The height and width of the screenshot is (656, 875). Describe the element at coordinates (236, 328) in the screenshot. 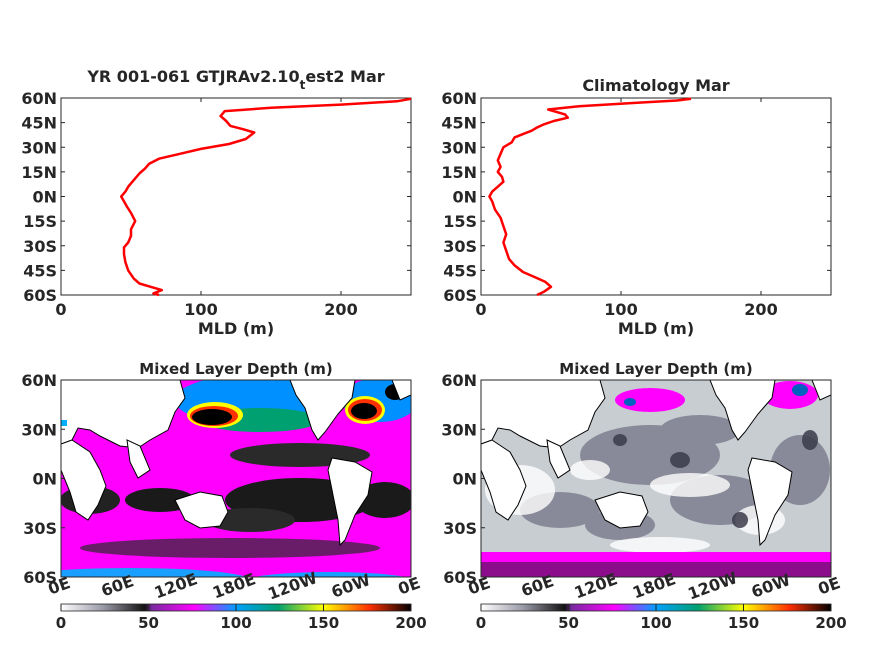

I see `x-axis-label-left: MLD (m)` at that location.